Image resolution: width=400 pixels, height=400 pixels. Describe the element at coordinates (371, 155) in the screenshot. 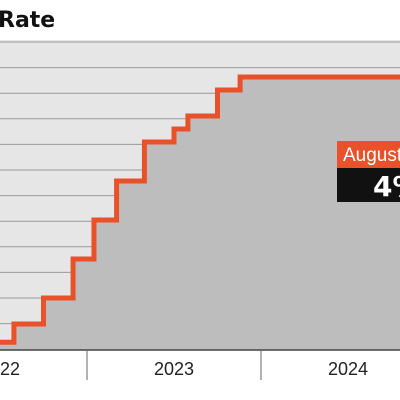

I see `callout-label: August` at that location.